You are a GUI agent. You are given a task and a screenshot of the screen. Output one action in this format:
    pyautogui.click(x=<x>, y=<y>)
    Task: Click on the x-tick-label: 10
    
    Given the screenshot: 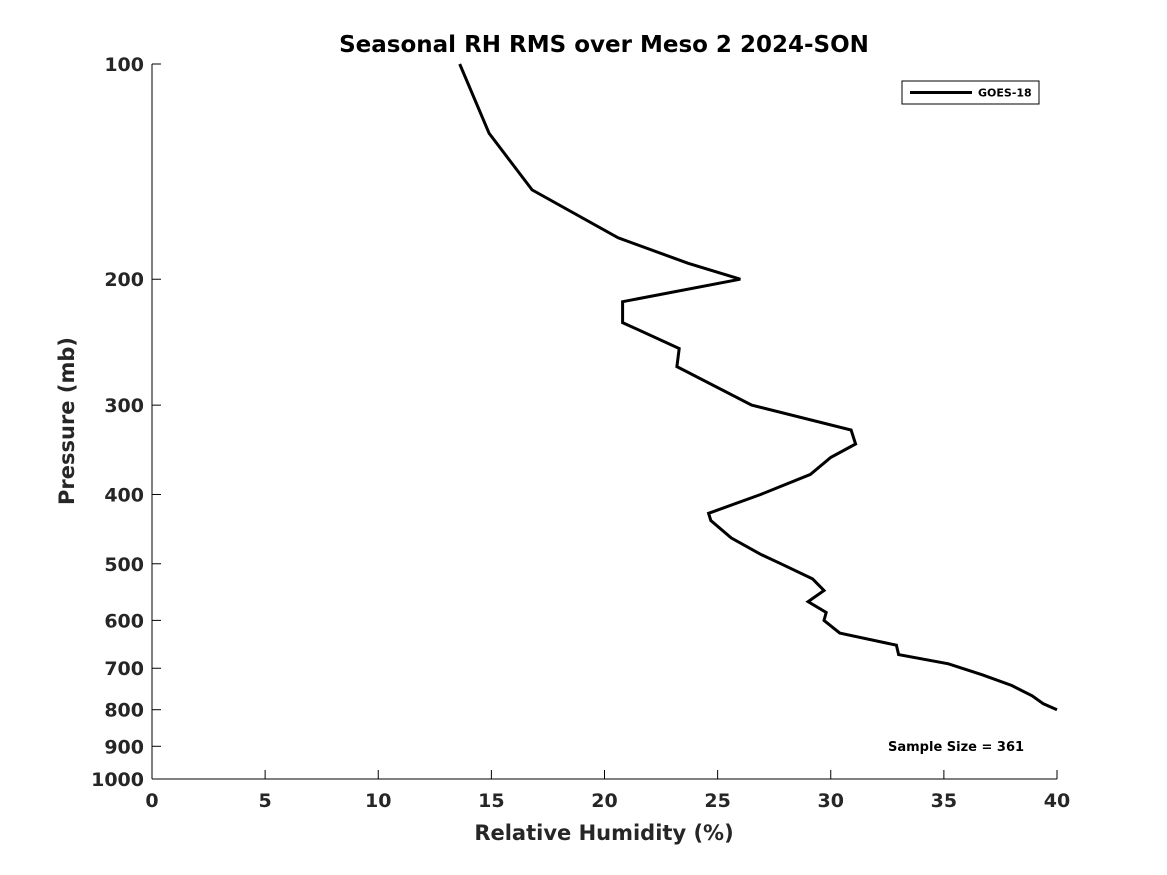 What is the action you would take?
    pyautogui.click(x=378, y=801)
    